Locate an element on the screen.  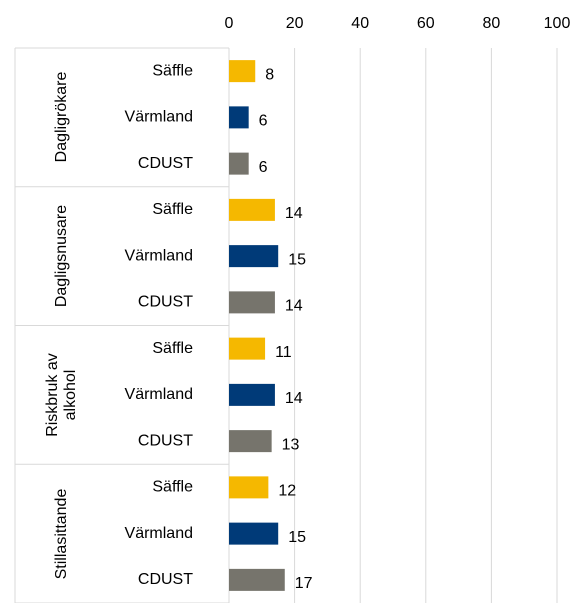
x-tick-label: 100 is located at coordinates (557, 23).